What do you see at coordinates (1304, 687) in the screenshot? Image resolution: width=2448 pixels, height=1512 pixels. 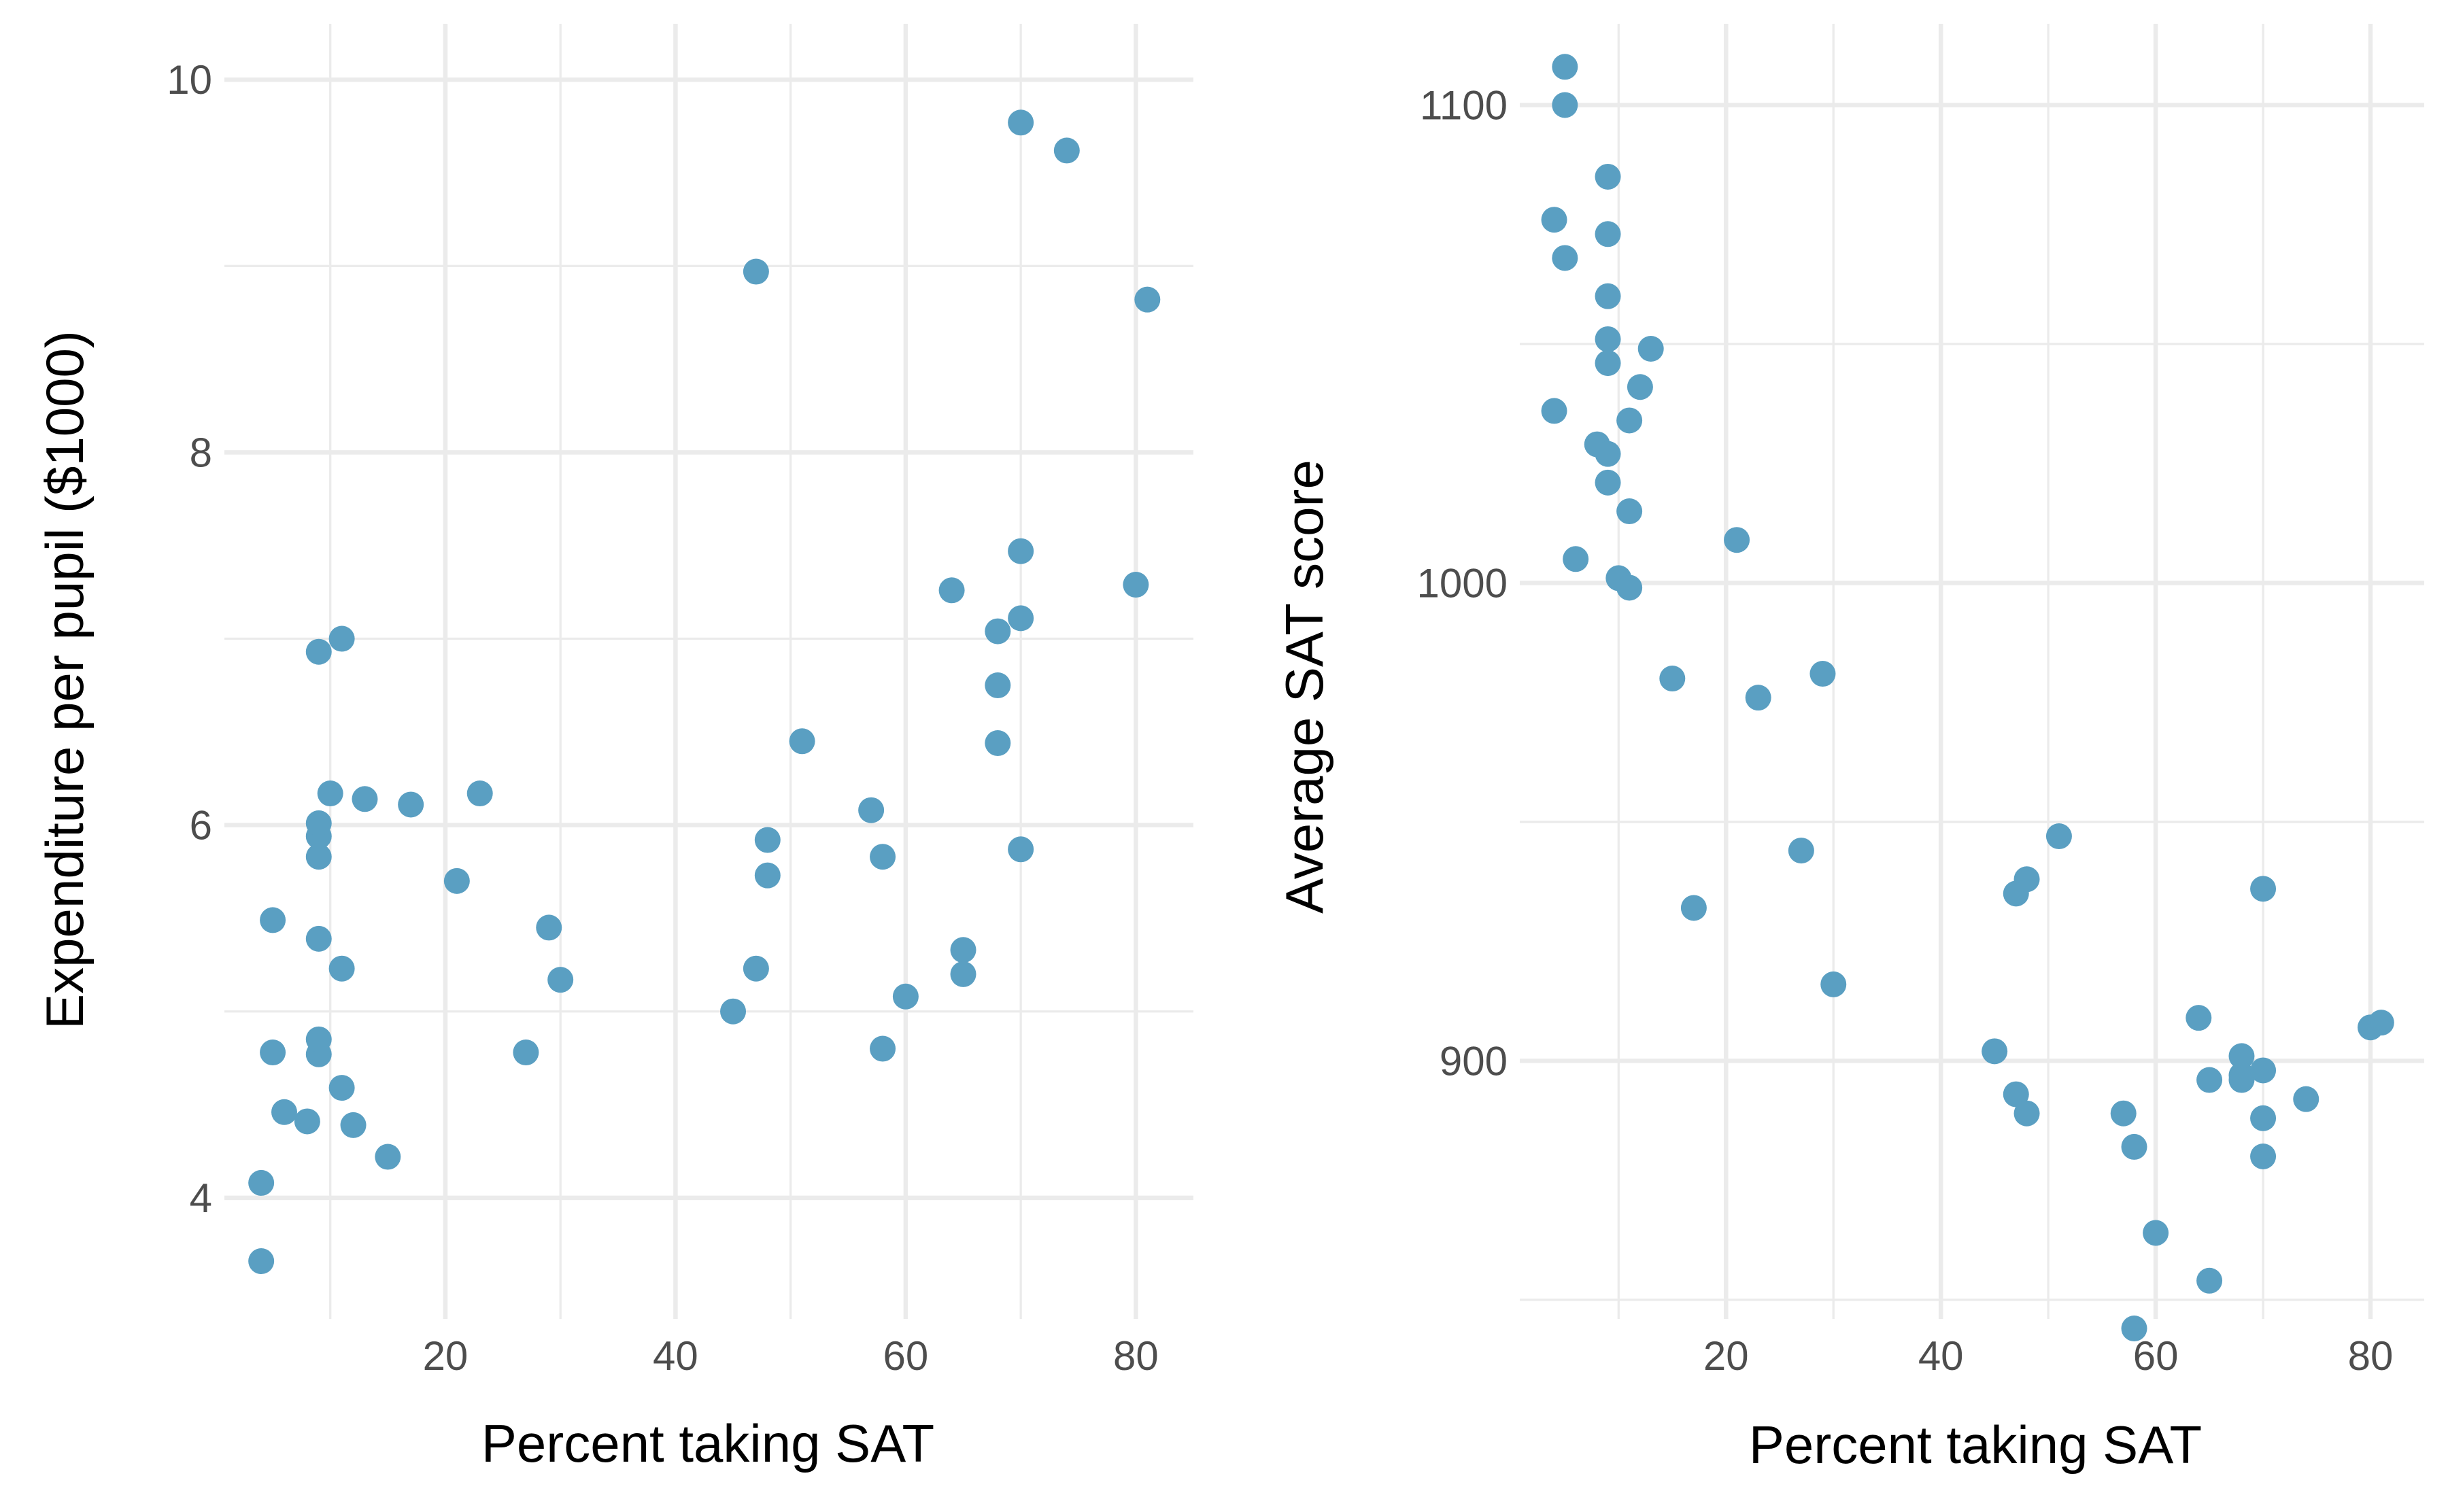 I see `right-y-axis-title: Average SAT score` at bounding box center [1304, 687].